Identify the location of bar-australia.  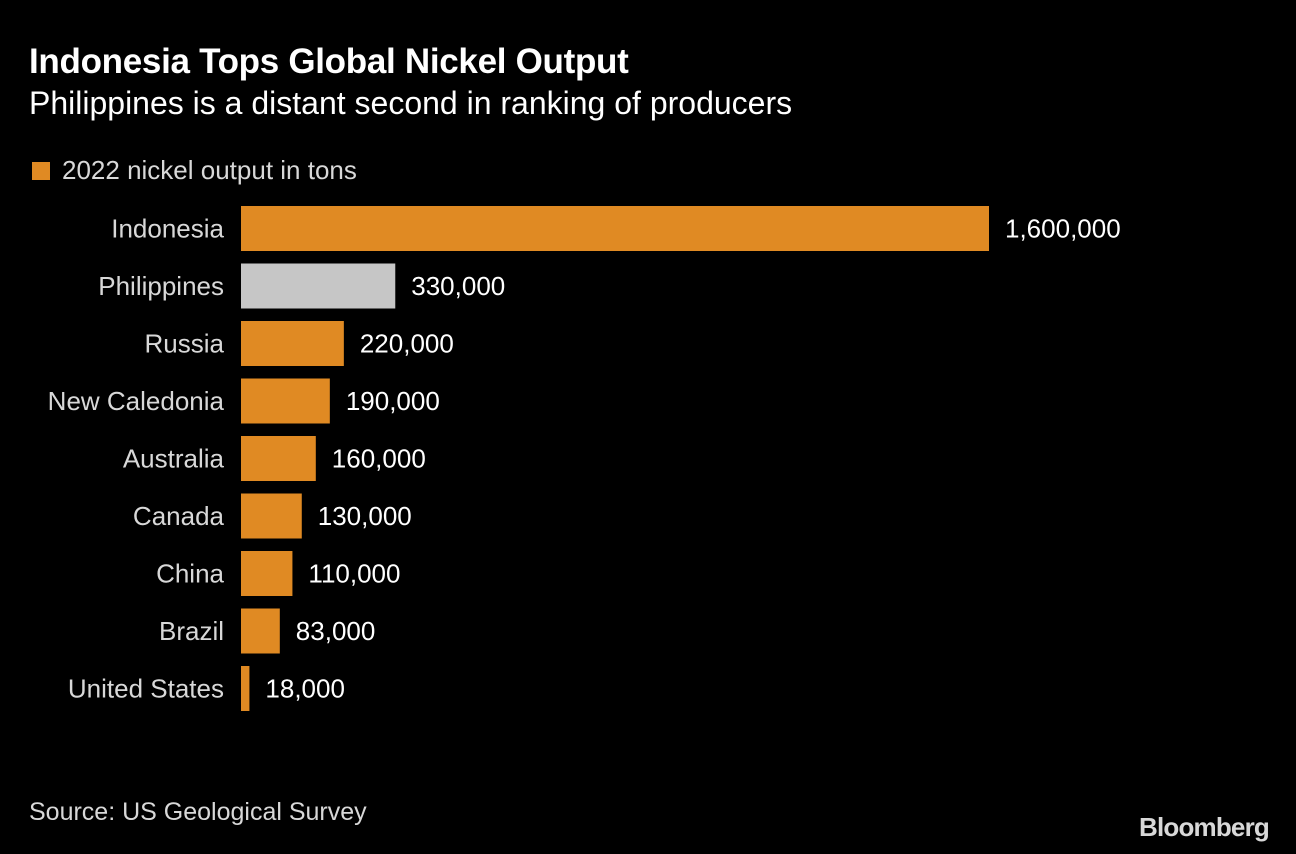
(278, 458).